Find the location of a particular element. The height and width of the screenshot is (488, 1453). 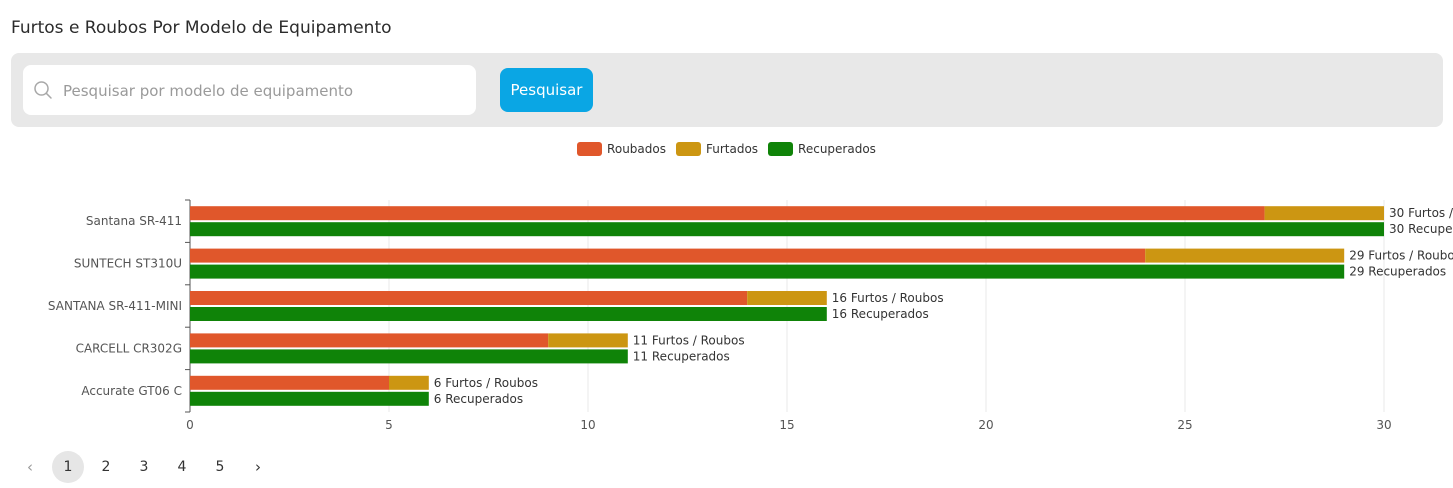

data-label-furtos-roubos: 16 Furtos / Roubos is located at coordinates (888, 298).